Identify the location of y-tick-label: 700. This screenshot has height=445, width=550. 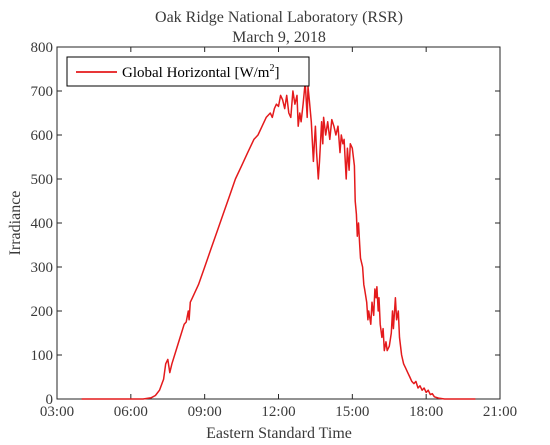
(42, 92).